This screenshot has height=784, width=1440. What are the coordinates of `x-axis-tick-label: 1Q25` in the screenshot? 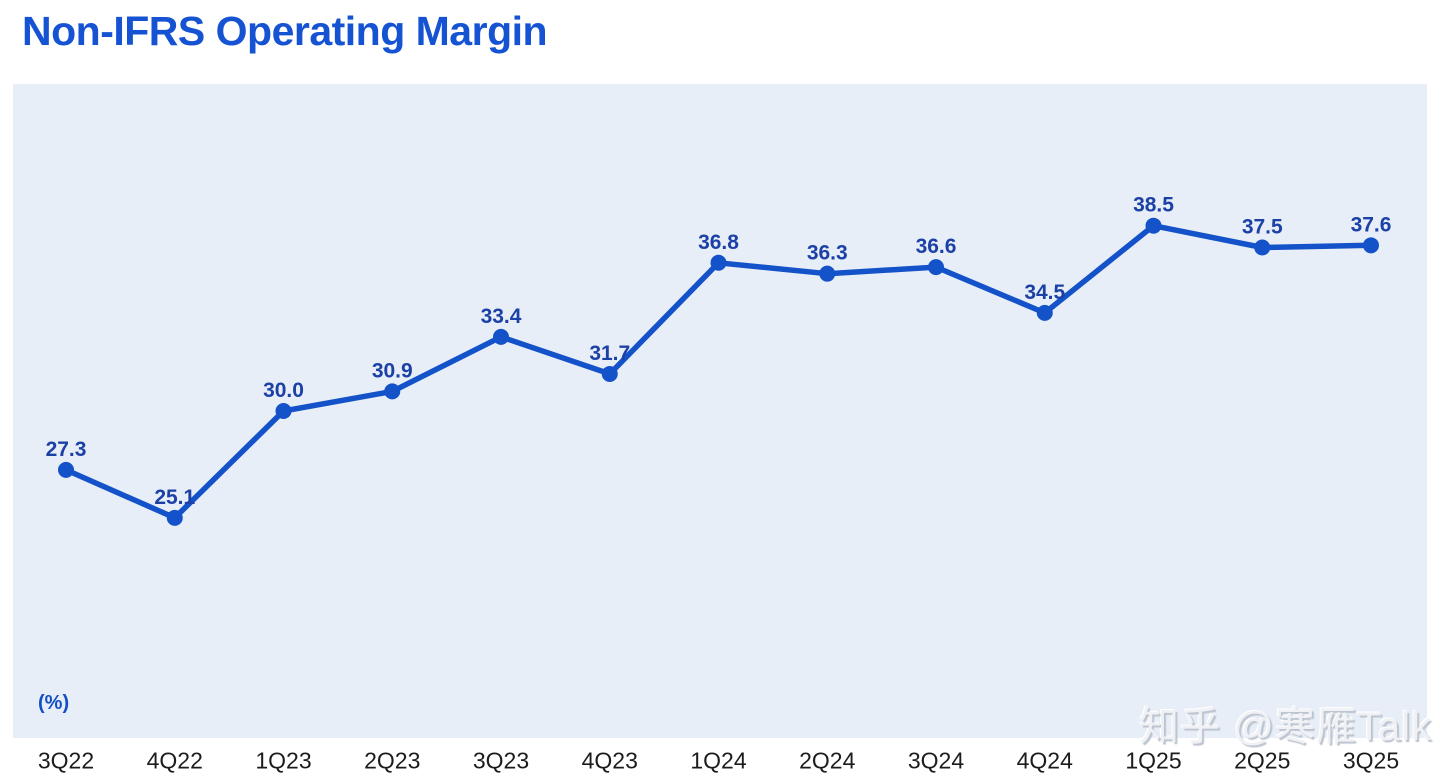 It's located at (1153, 760).